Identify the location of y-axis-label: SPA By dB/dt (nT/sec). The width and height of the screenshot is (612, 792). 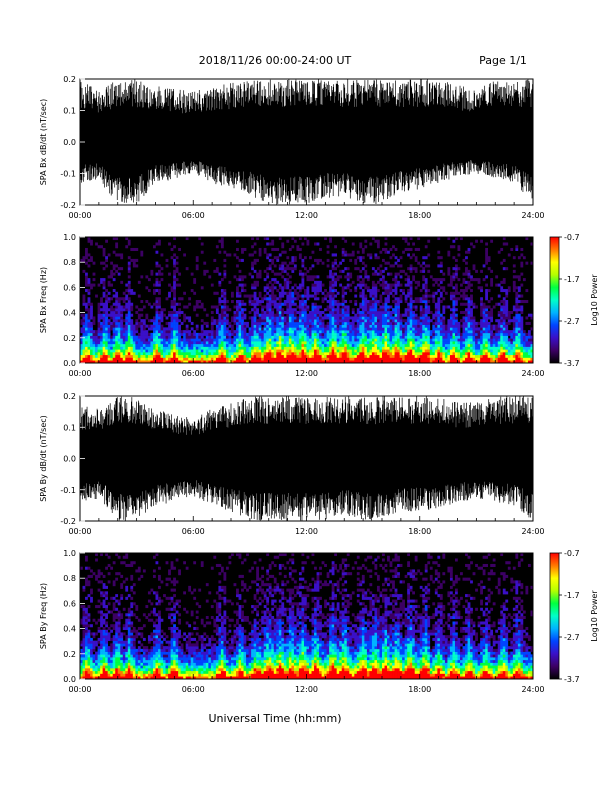
(43, 458).